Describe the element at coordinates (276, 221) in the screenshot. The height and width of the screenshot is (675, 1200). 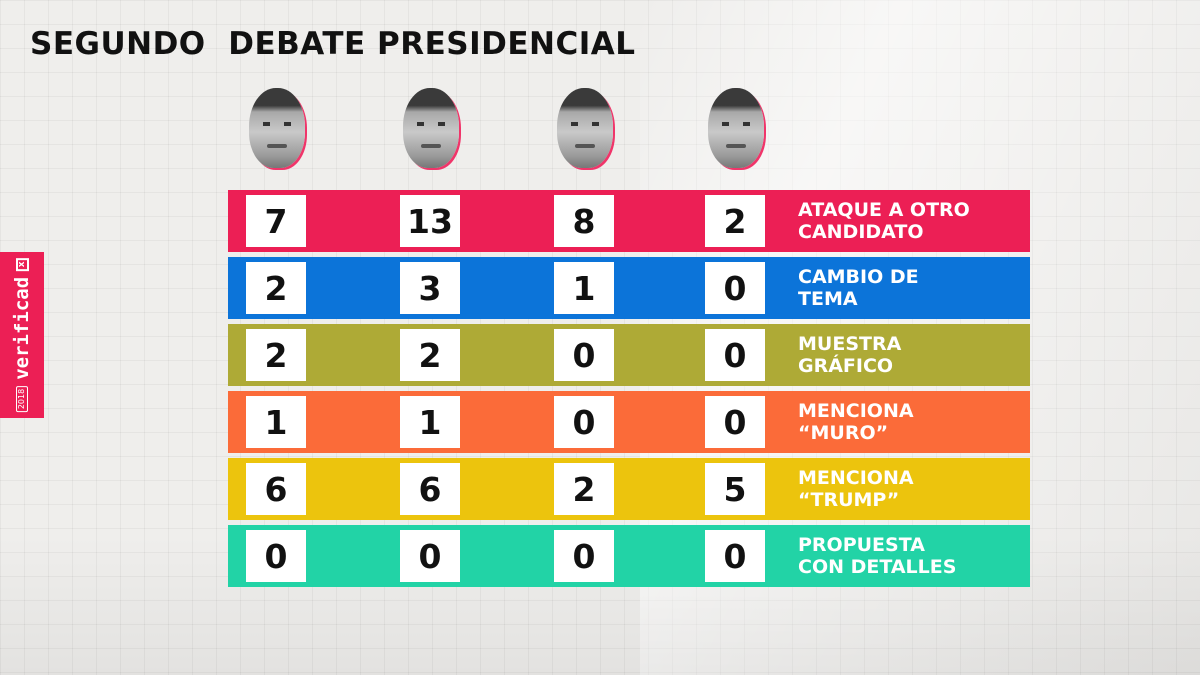
I see `value-cell: 7` at that location.